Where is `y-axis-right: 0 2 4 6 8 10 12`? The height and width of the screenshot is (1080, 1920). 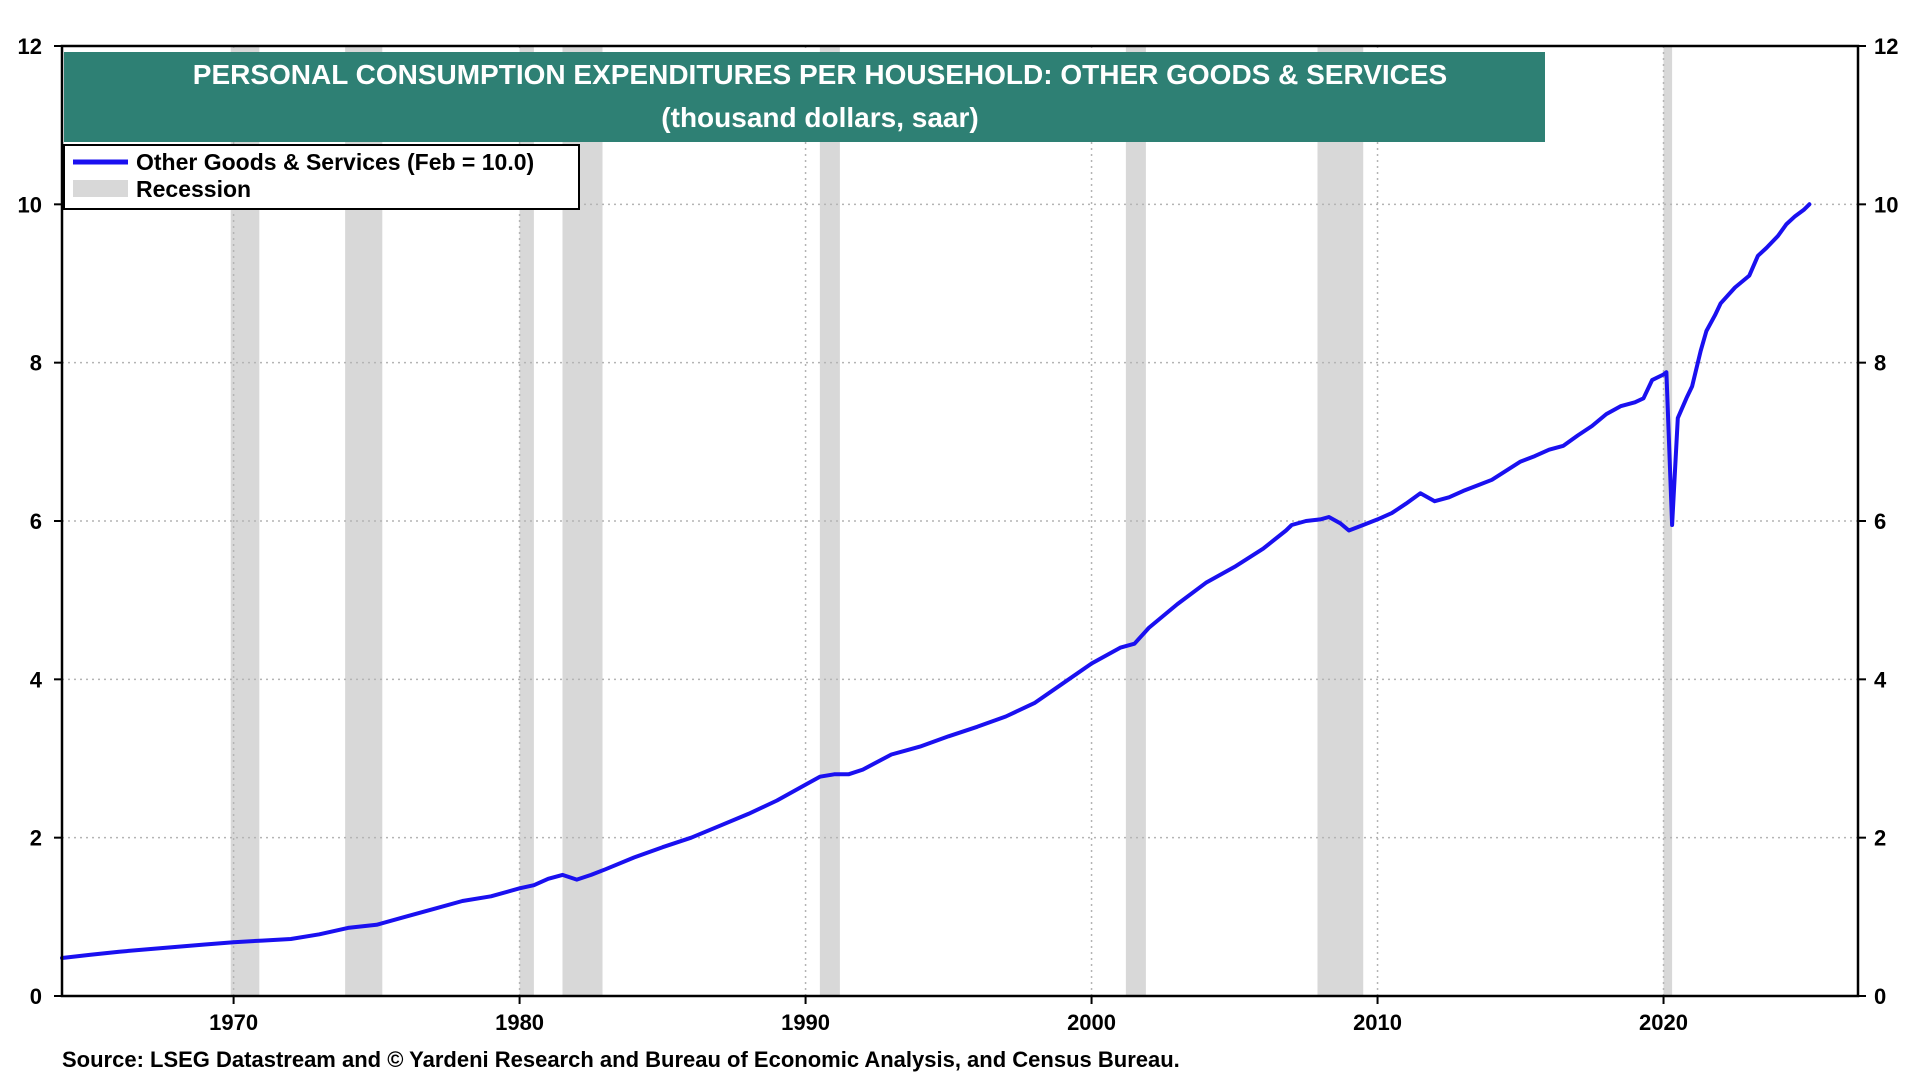 y-axis-right: 0 2 4 6 8 10 12 is located at coordinates (1878, 521).